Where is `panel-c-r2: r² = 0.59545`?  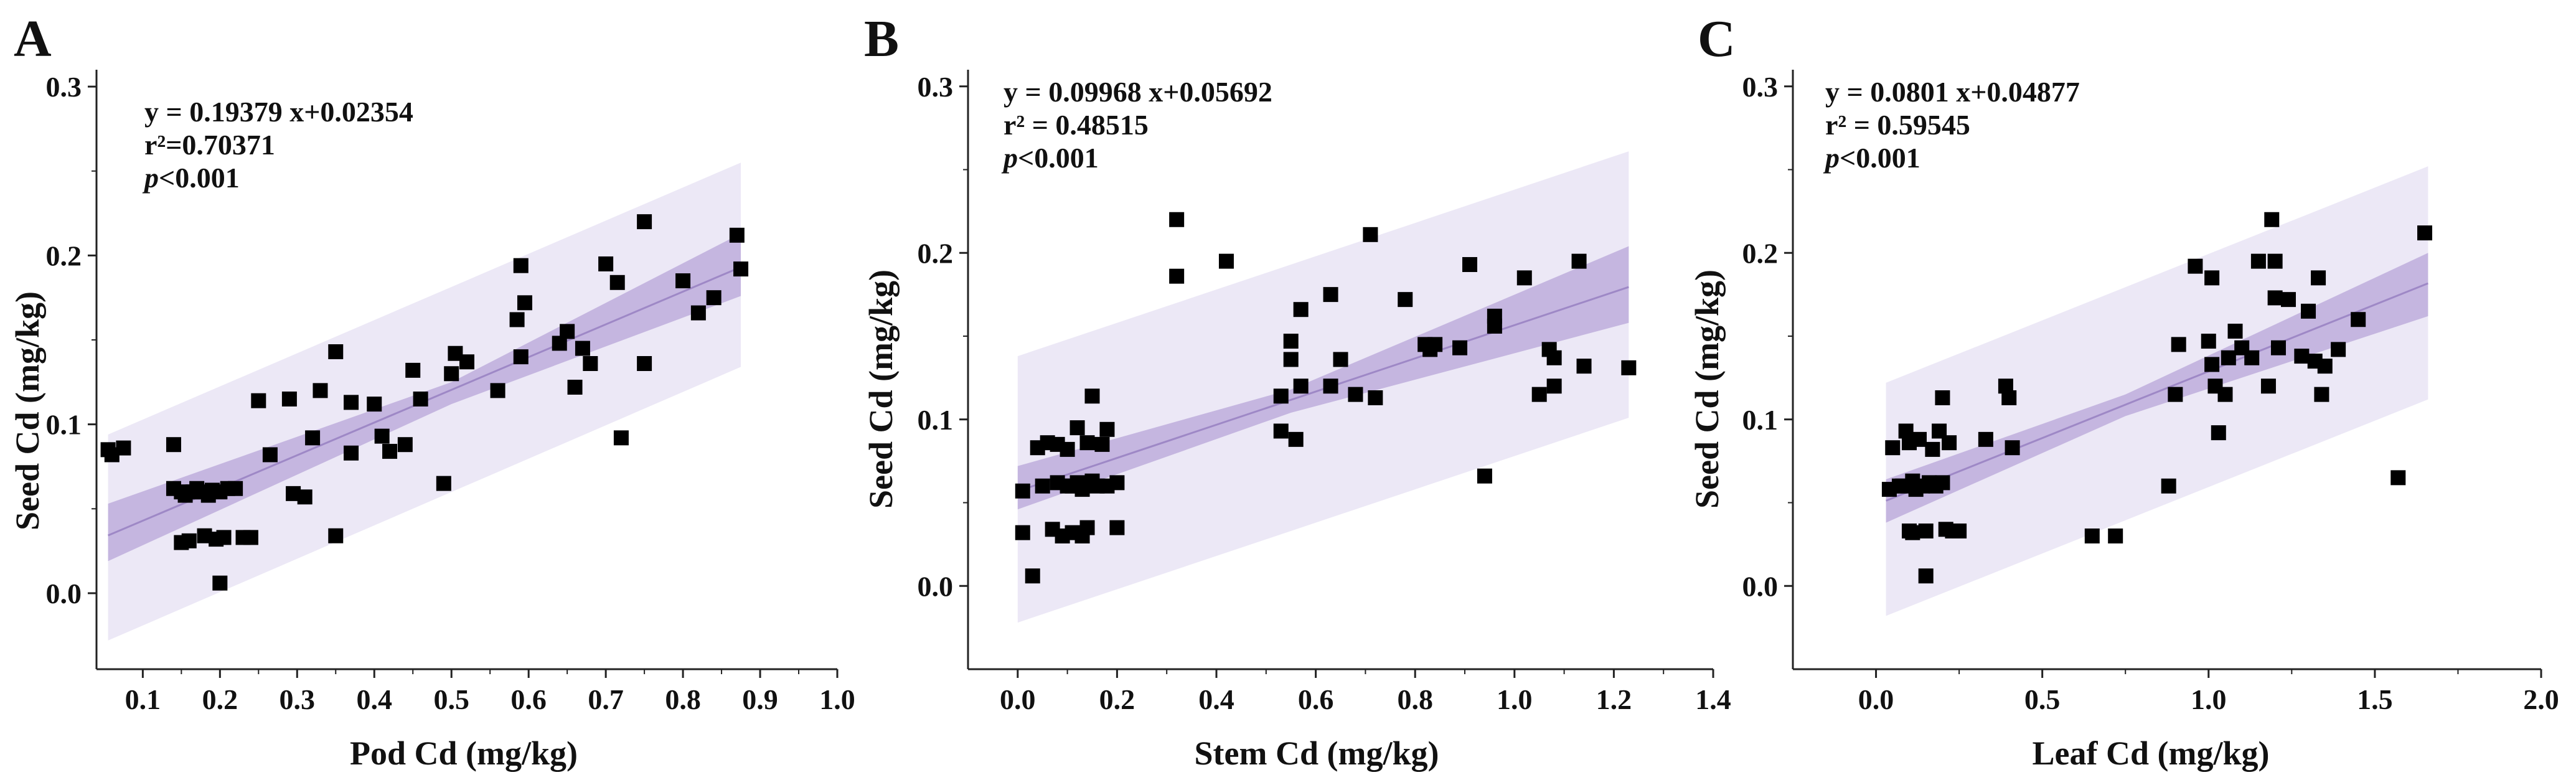
panel-c-r2: r² = 0.59545 is located at coordinates (1897, 125).